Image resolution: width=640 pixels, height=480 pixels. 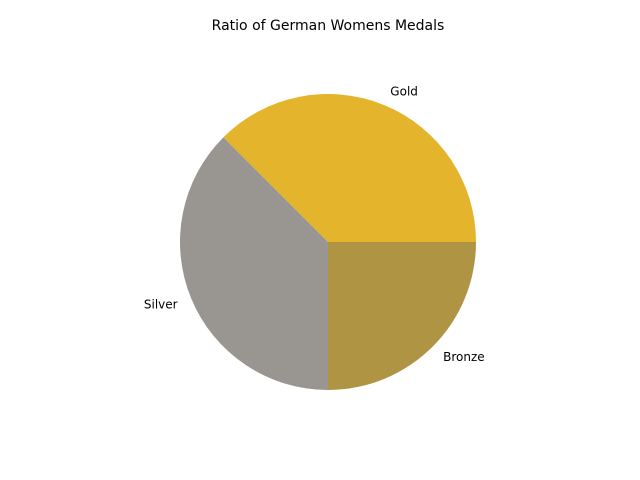 I want to click on pie-label-gold: Gold, so click(x=404, y=92).